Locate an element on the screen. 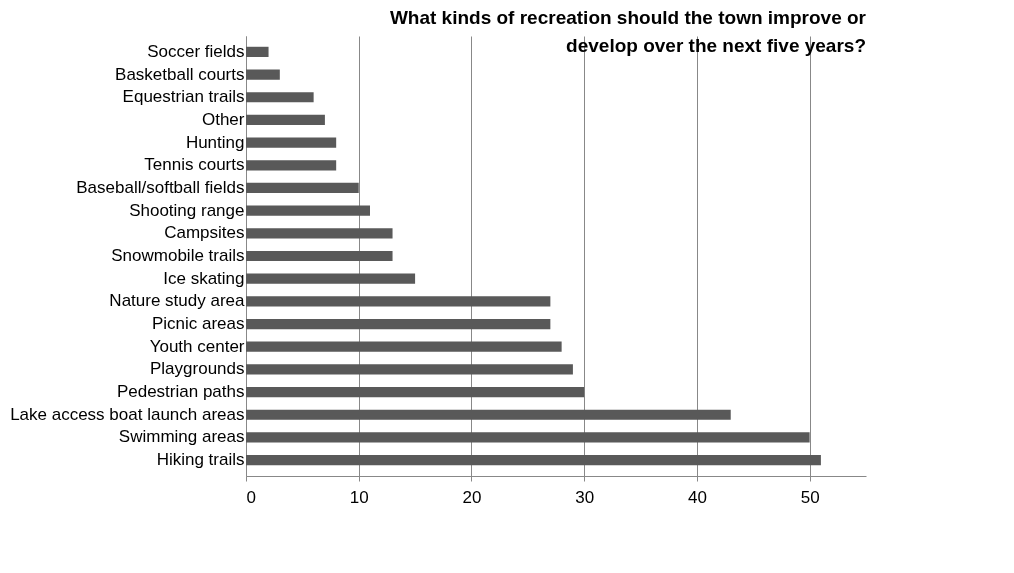 This screenshot has height=573, width=1014. y-tick-label: Ice skating is located at coordinates (204, 278).